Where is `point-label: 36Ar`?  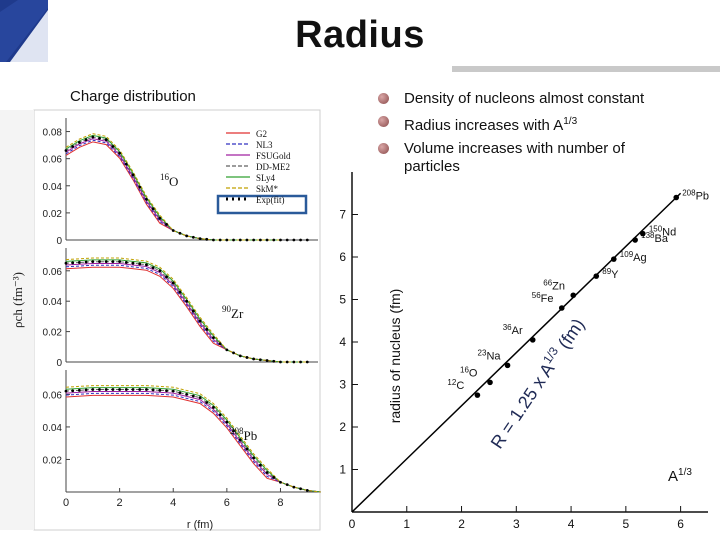 point-label: 36Ar is located at coordinates (513, 330).